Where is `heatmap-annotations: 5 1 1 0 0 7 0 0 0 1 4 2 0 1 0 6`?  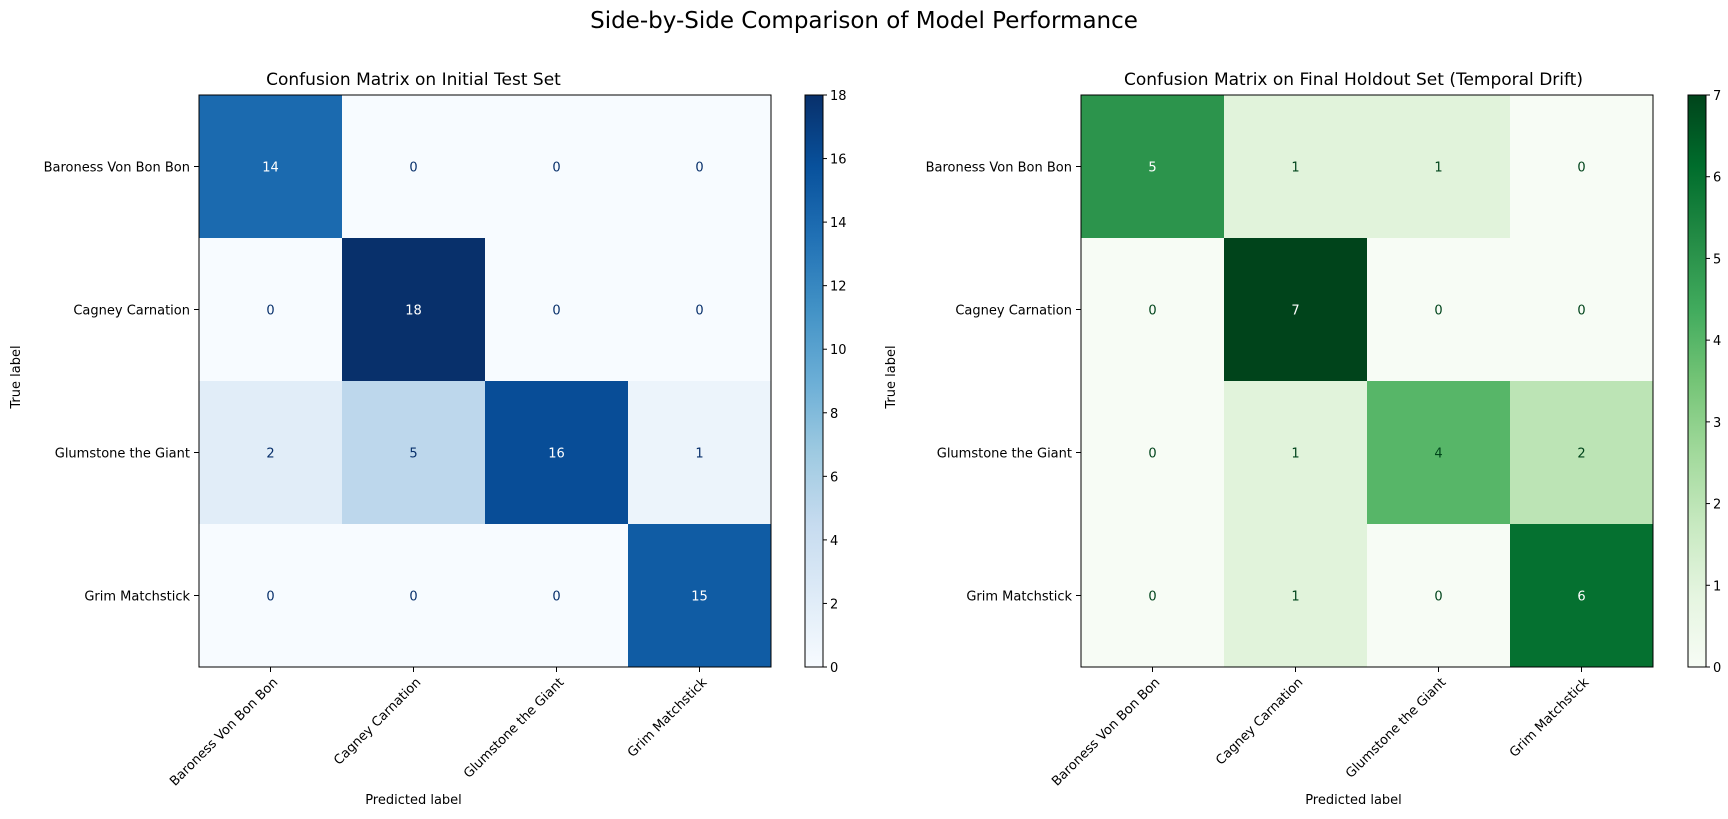
heatmap-annotations: 5 1 1 0 0 7 0 0 0 1 4 2 0 1 0 6 is located at coordinates (1366, 383).